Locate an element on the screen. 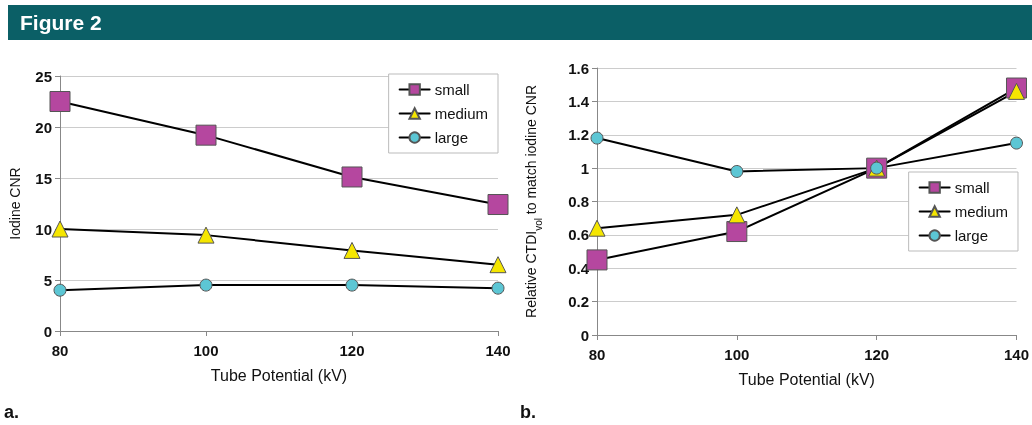  y-tick-label: 10 is located at coordinates (43, 229).